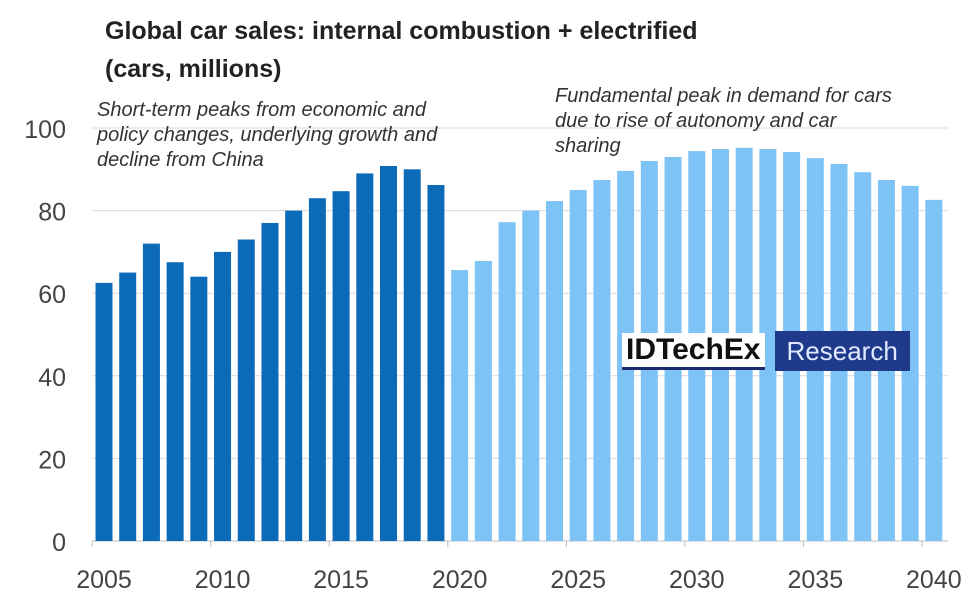 The width and height of the screenshot is (975, 598). Describe the element at coordinates (341, 366) in the screenshot. I see `bar-2015` at that location.